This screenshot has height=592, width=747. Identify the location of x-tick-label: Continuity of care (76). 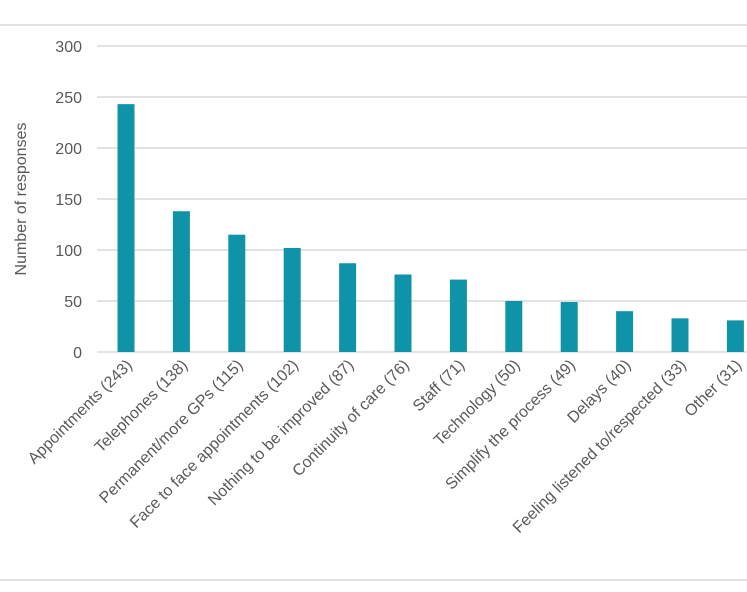
(351, 418).